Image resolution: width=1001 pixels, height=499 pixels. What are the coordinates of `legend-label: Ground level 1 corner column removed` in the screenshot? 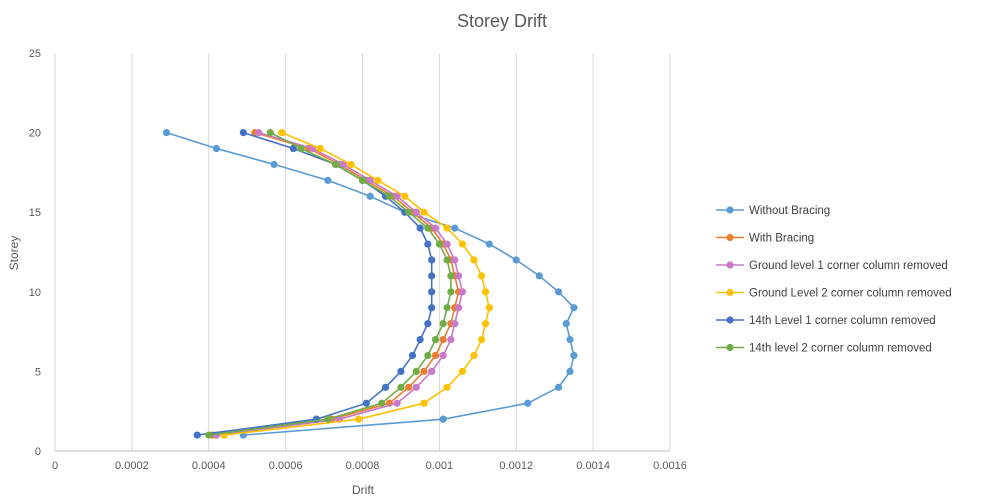 It's located at (848, 266).